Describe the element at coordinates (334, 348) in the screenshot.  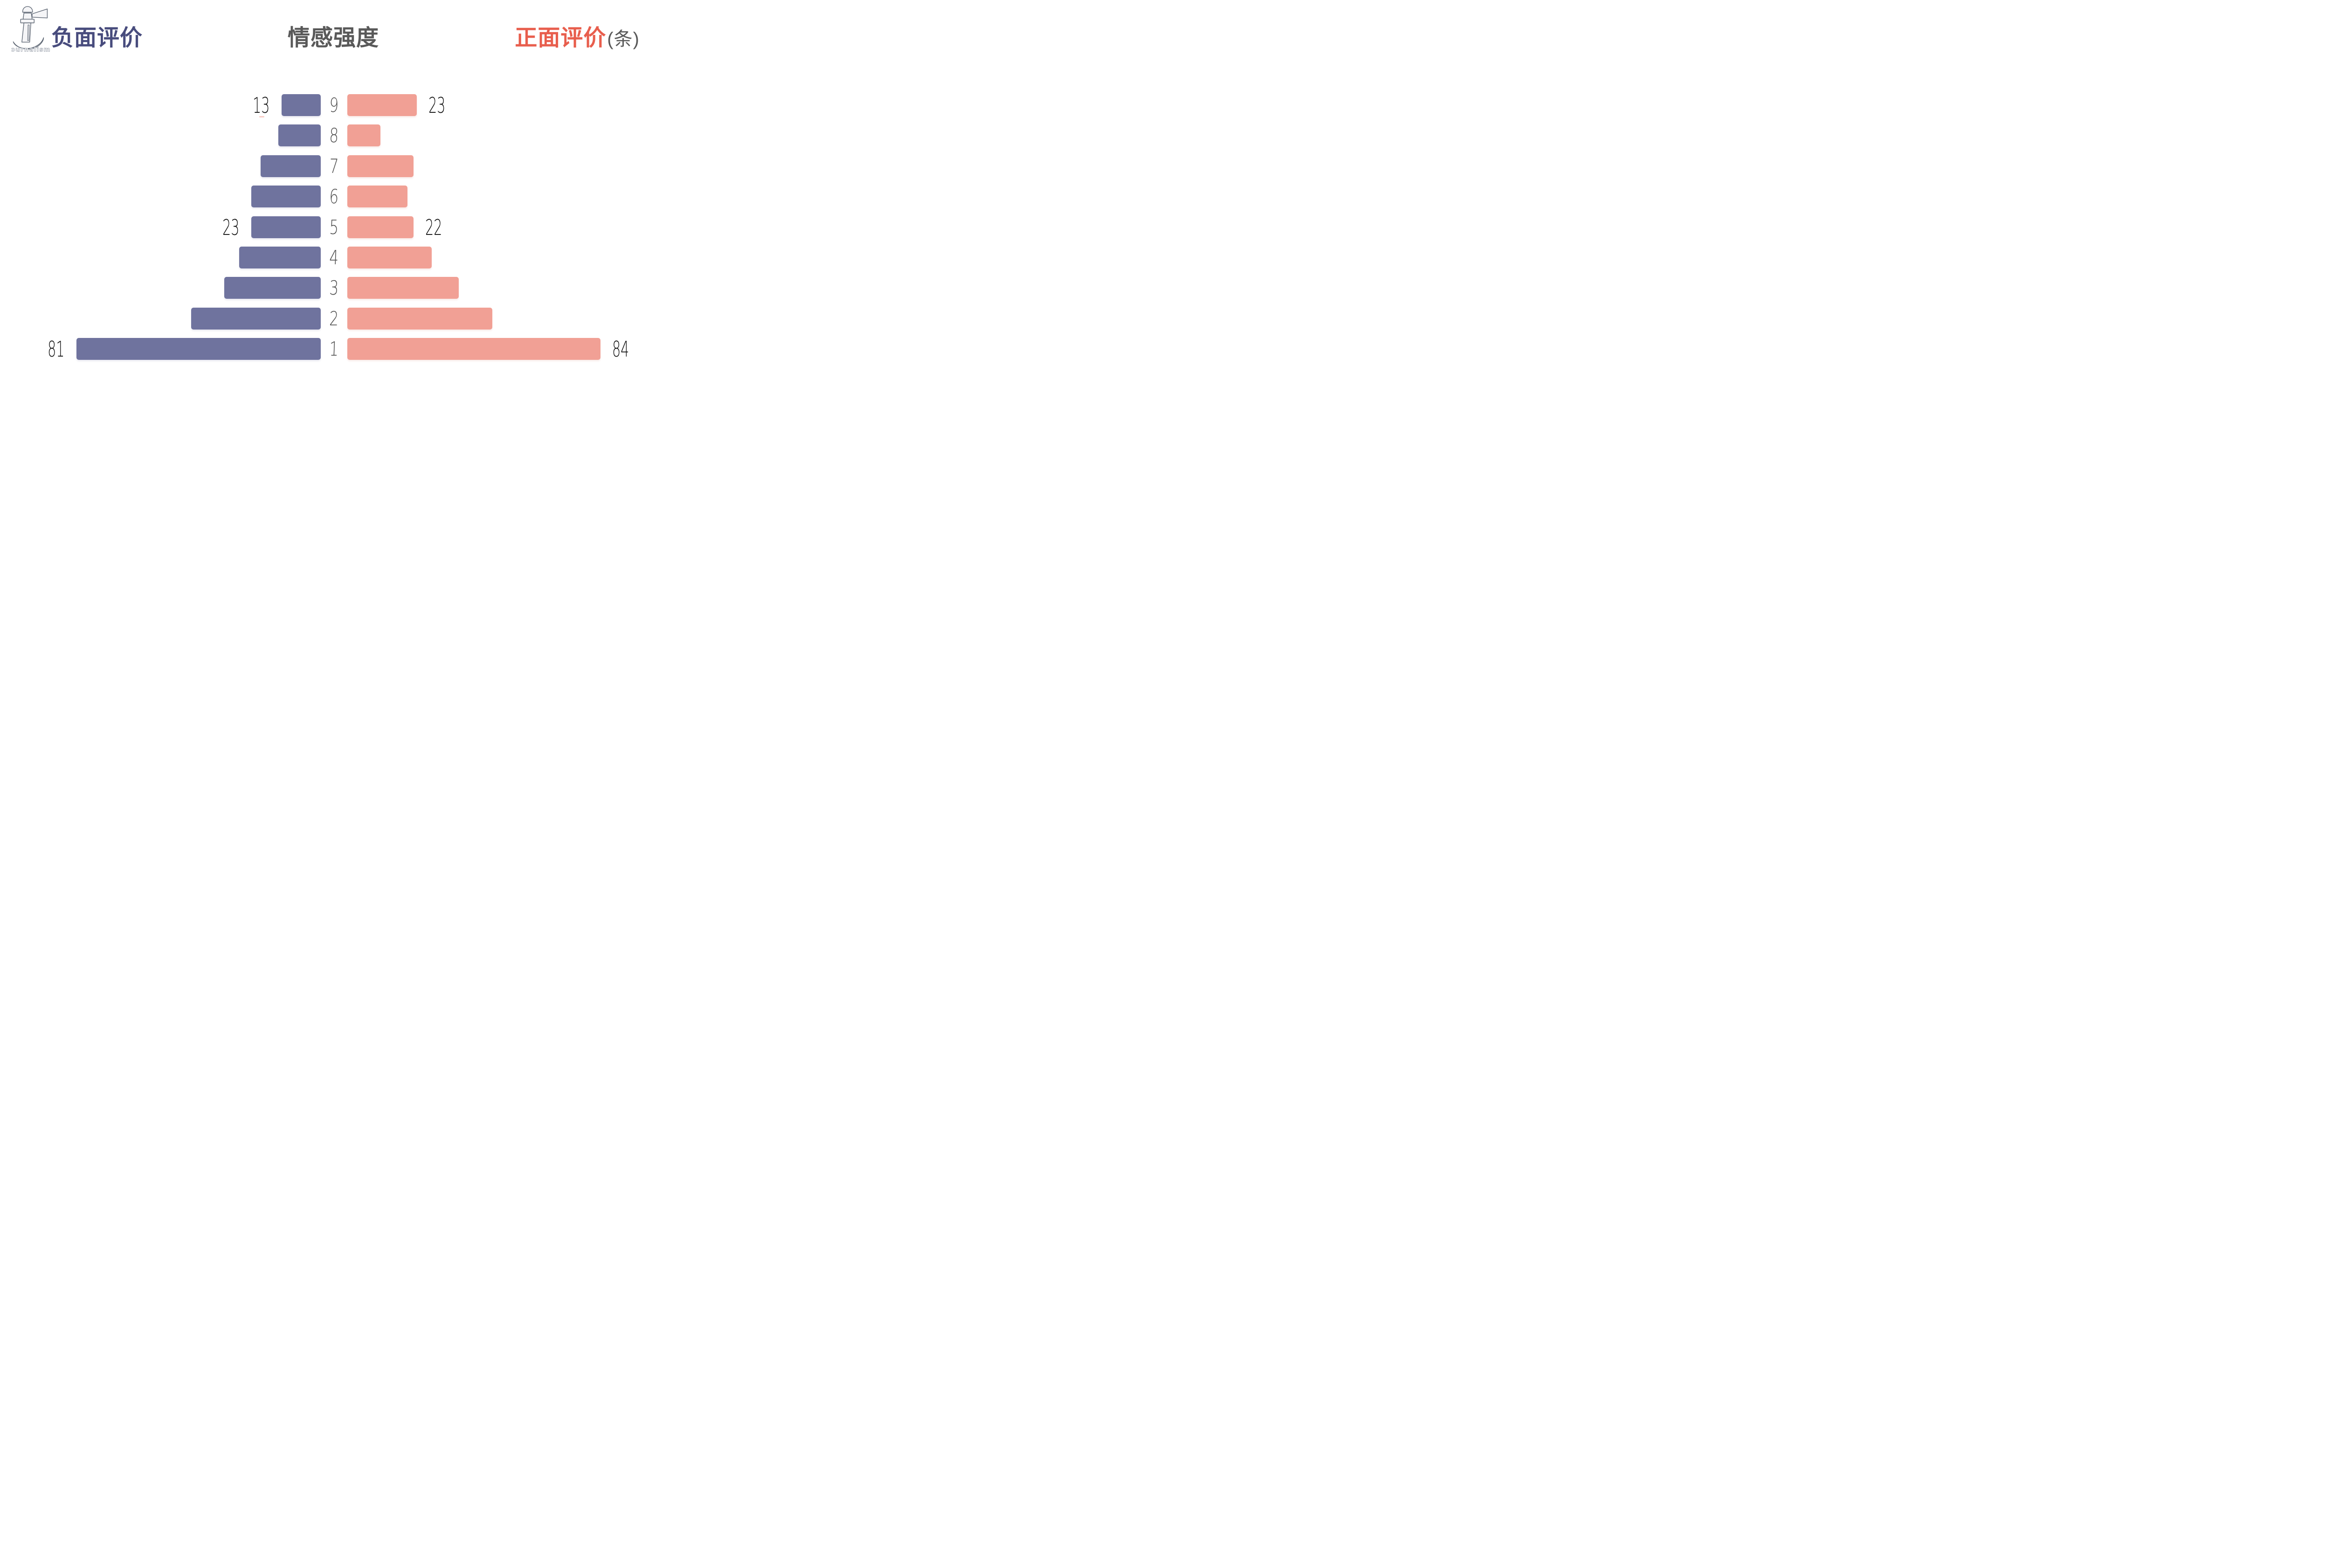
I see `level-tick-label-1: 1` at that location.